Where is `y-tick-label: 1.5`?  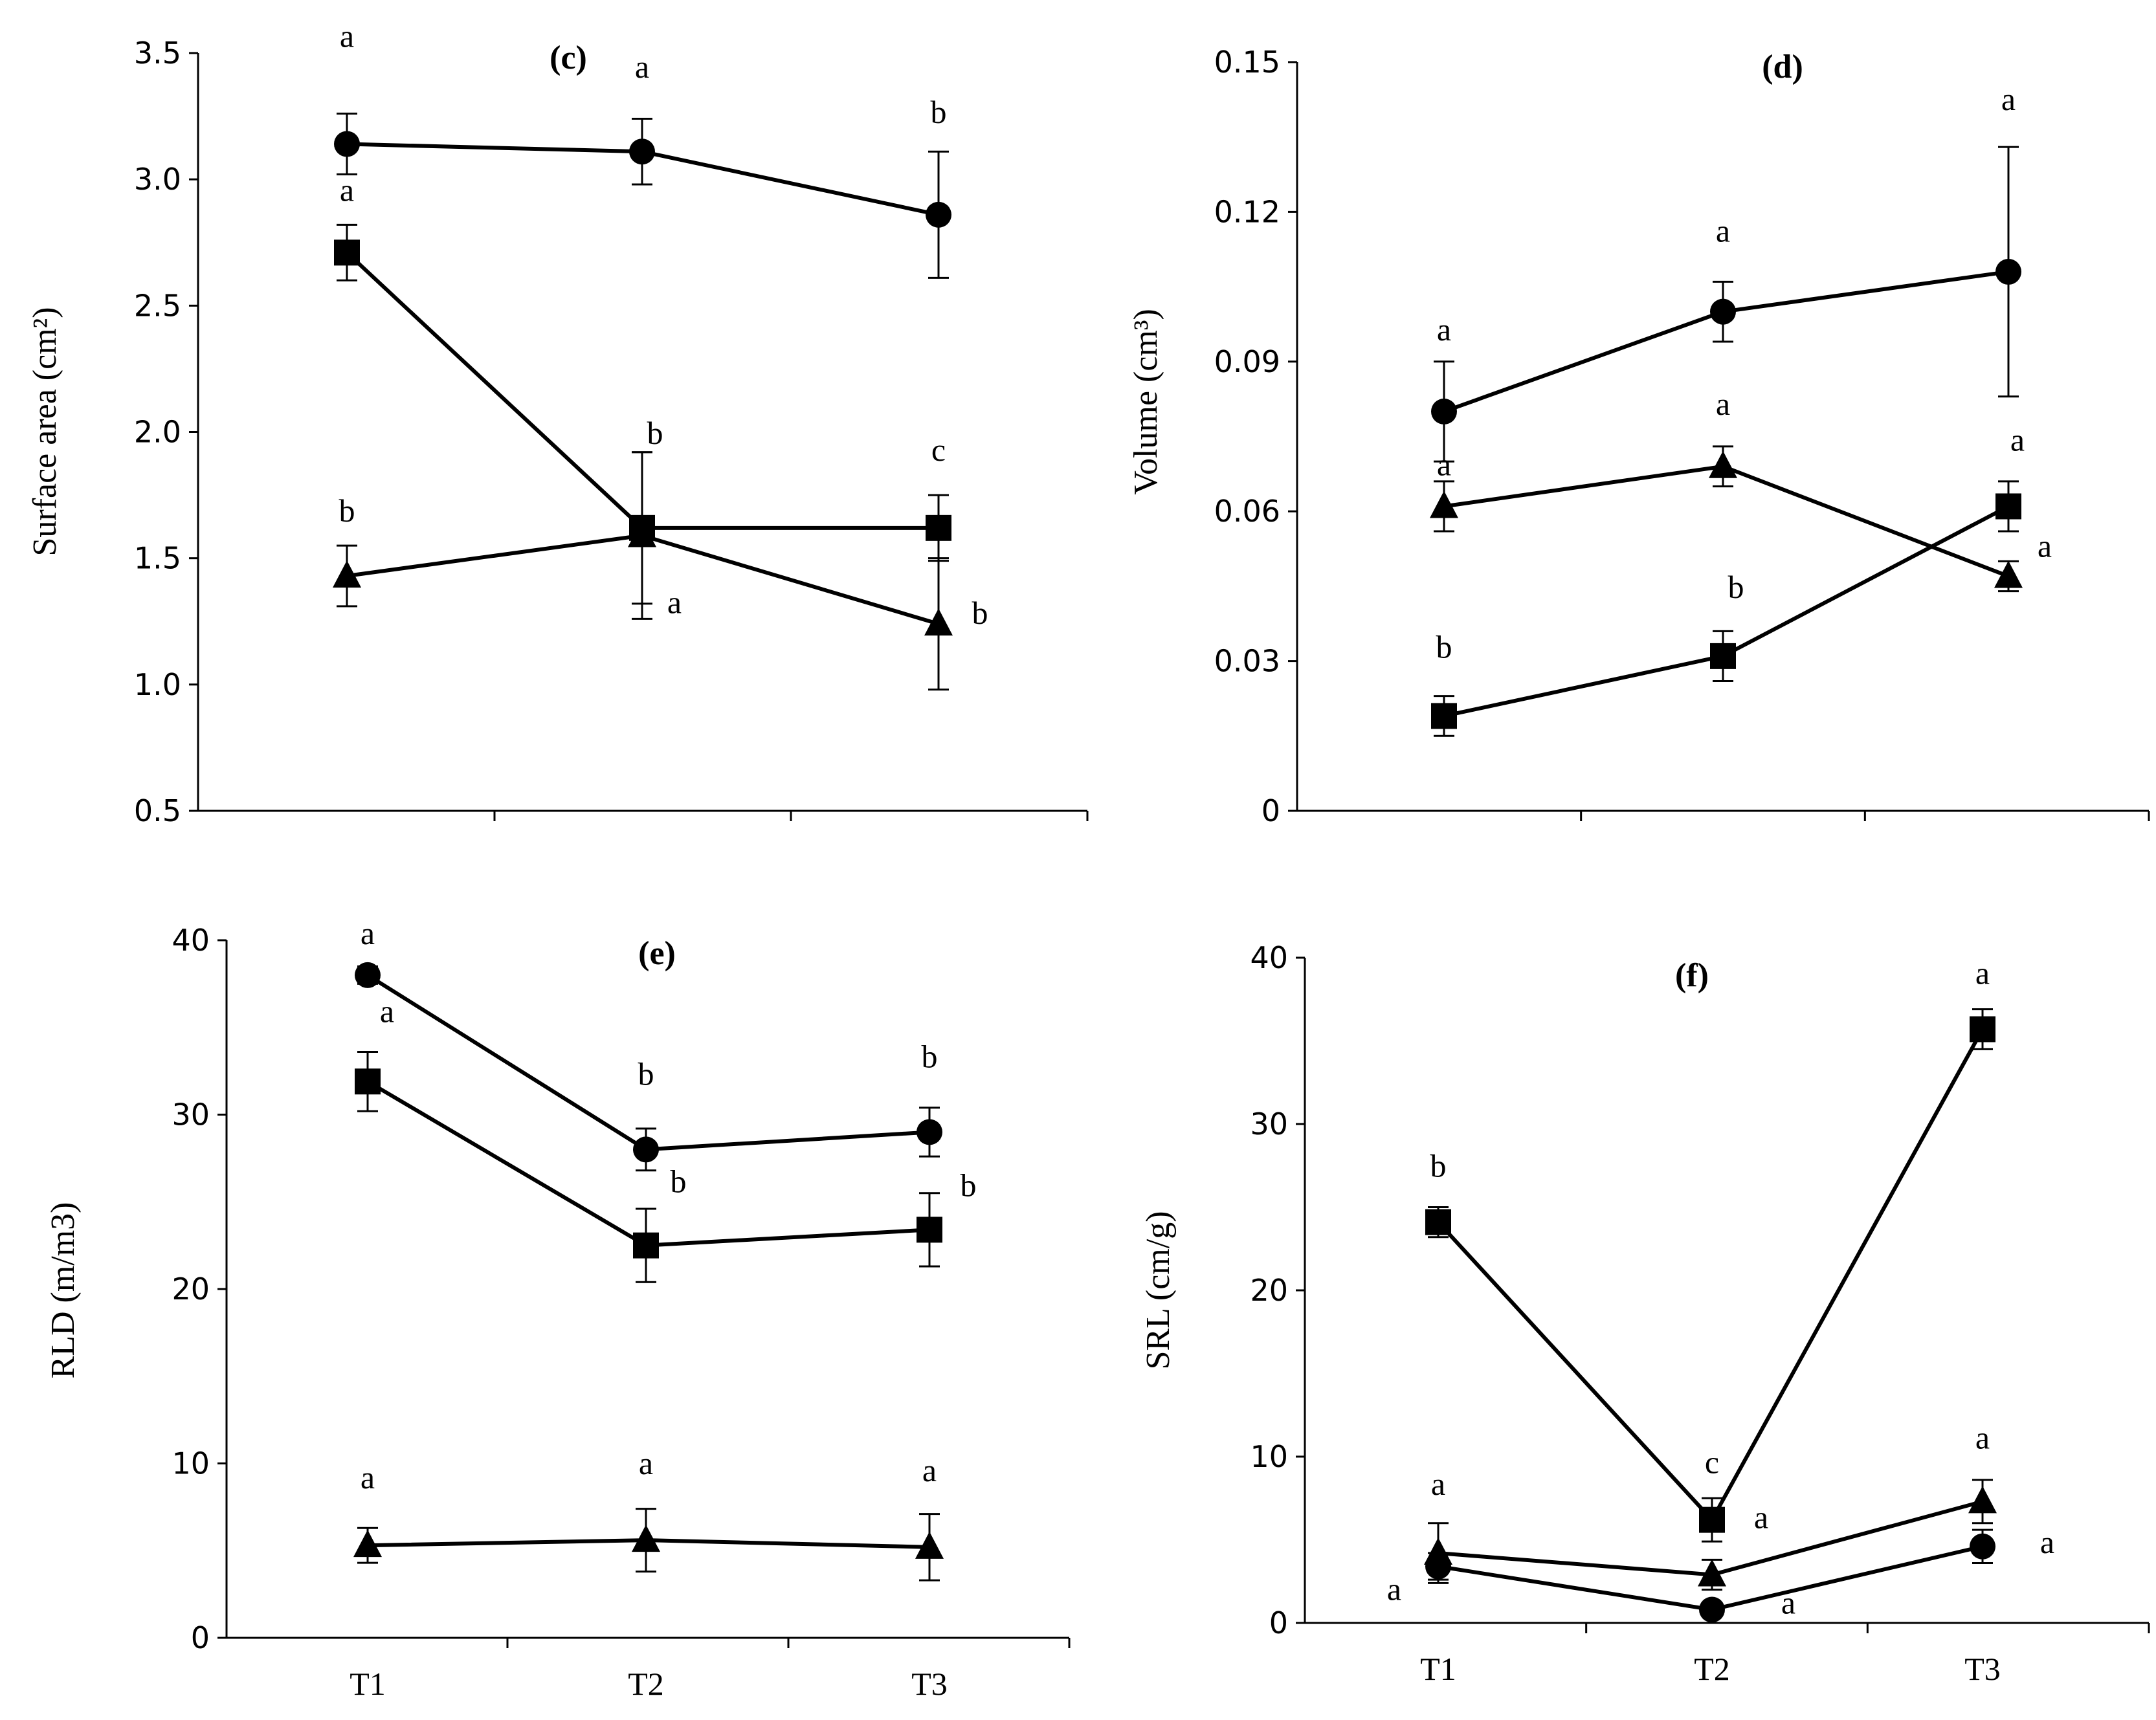
y-tick-label: 1.5 is located at coordinates (157, 558).